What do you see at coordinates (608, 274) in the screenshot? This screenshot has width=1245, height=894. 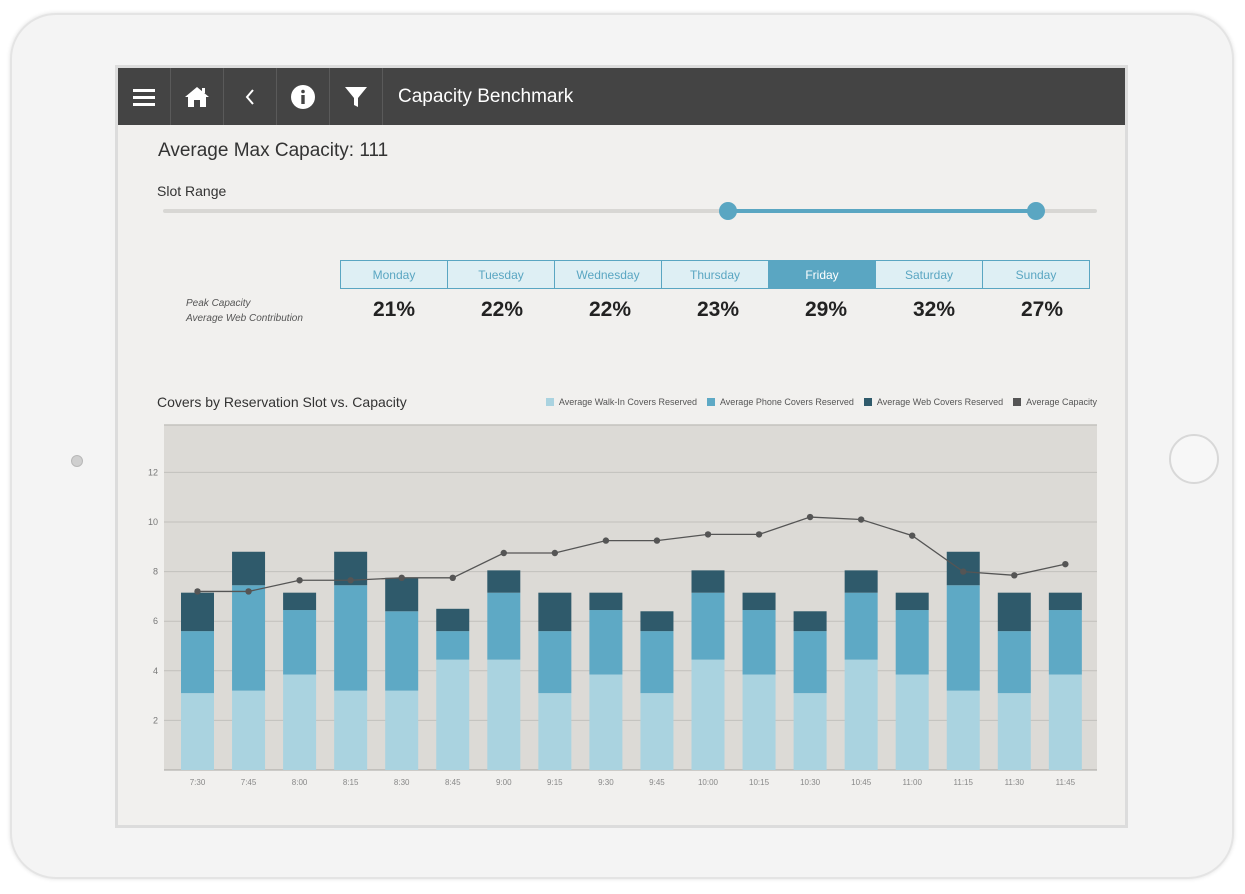 I see `tab-wednesday: Wednesday` at bounding box center [608, 274].